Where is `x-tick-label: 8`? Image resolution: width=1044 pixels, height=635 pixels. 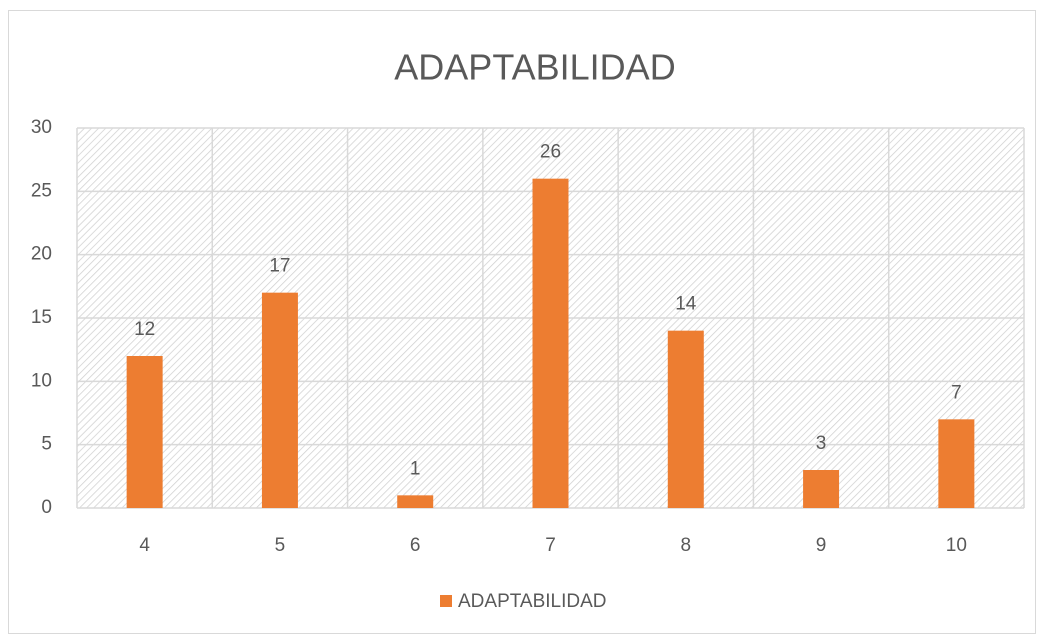
x-tick-label: 8 is located at coordinates (685, 545).